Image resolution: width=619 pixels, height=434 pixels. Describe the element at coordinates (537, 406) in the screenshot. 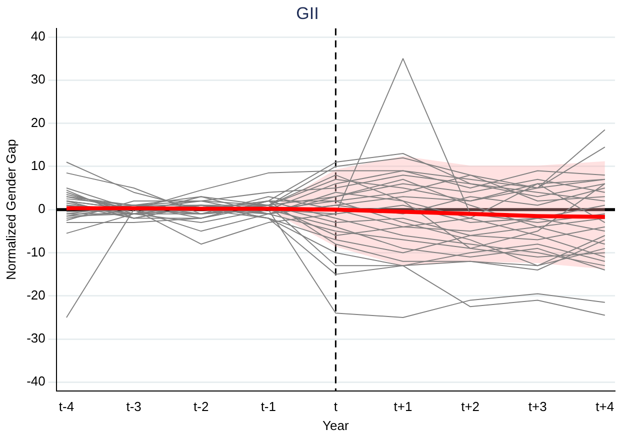

I see `x-tick-label: t+3` at that location.